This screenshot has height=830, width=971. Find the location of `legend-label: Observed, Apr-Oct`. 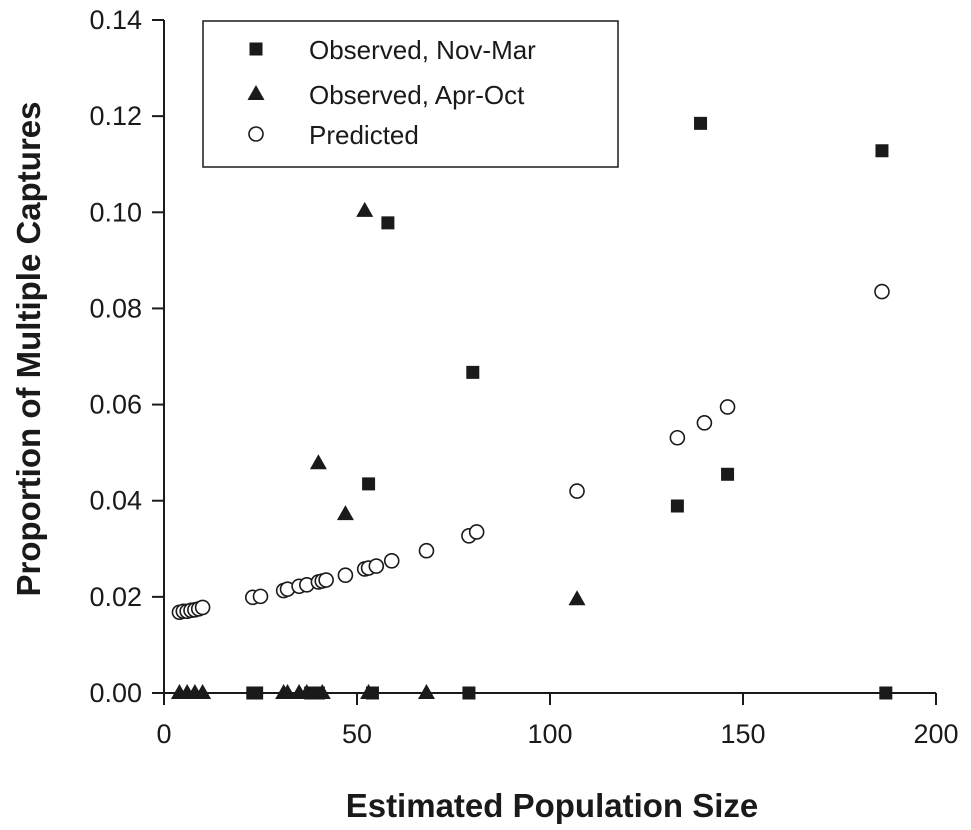

legend-label: Observed, Apr-Oct is located at coordinates (417, 95).